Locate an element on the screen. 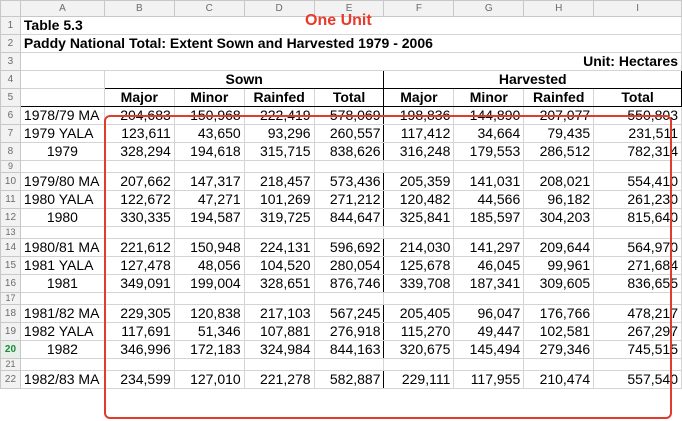 The image size is (682, 421). value-cell: 271,684 is located at coordinates (637, 265).